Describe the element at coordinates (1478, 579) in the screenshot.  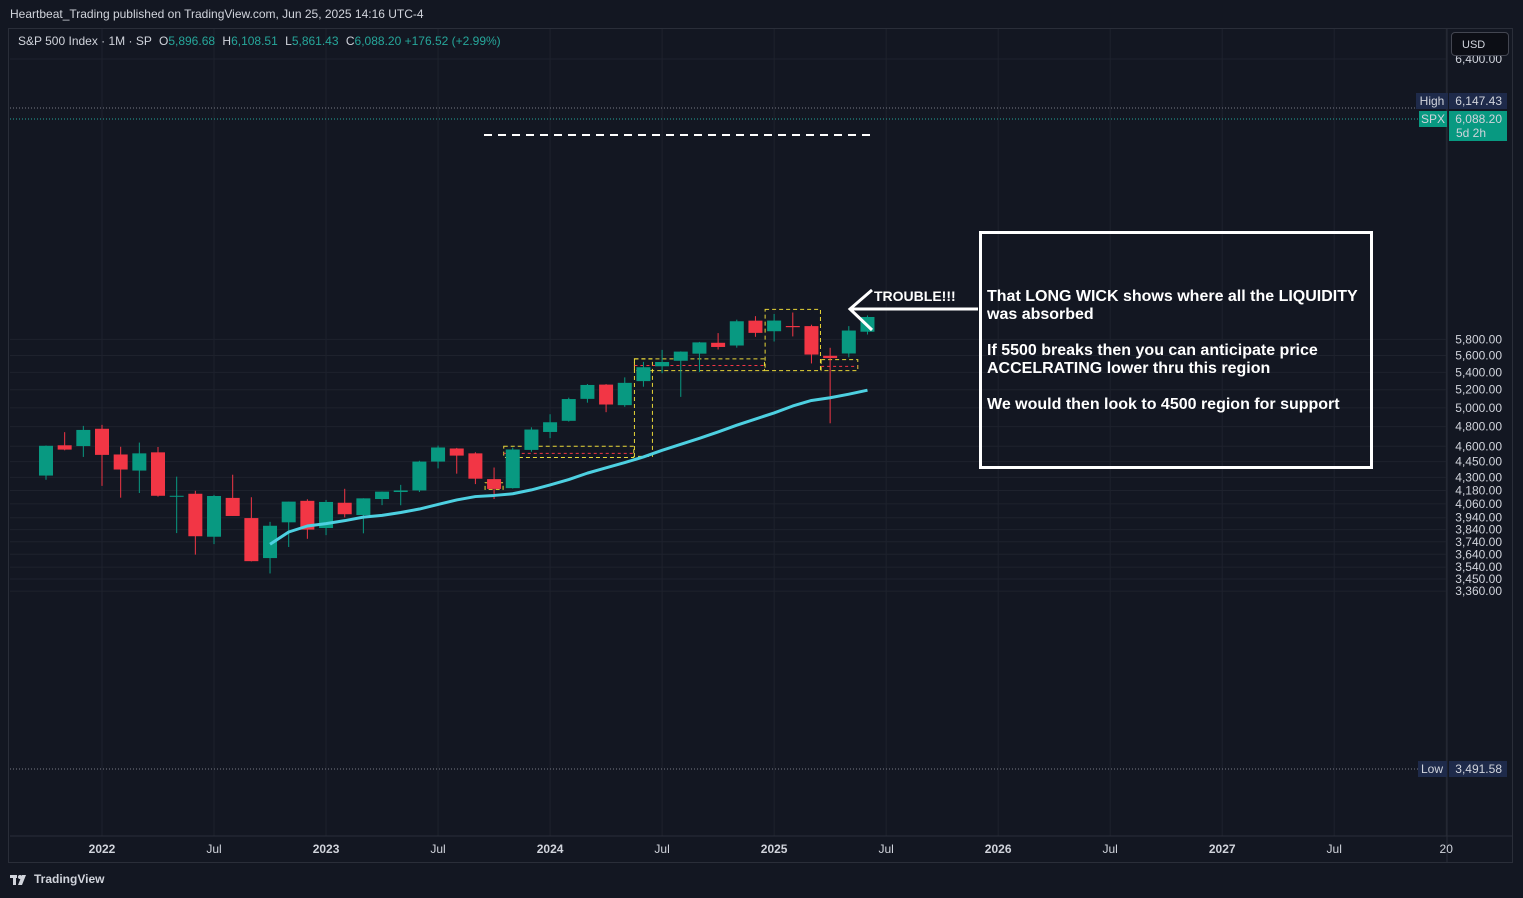
I see `y-tick-label: 3,450.00` at that location.